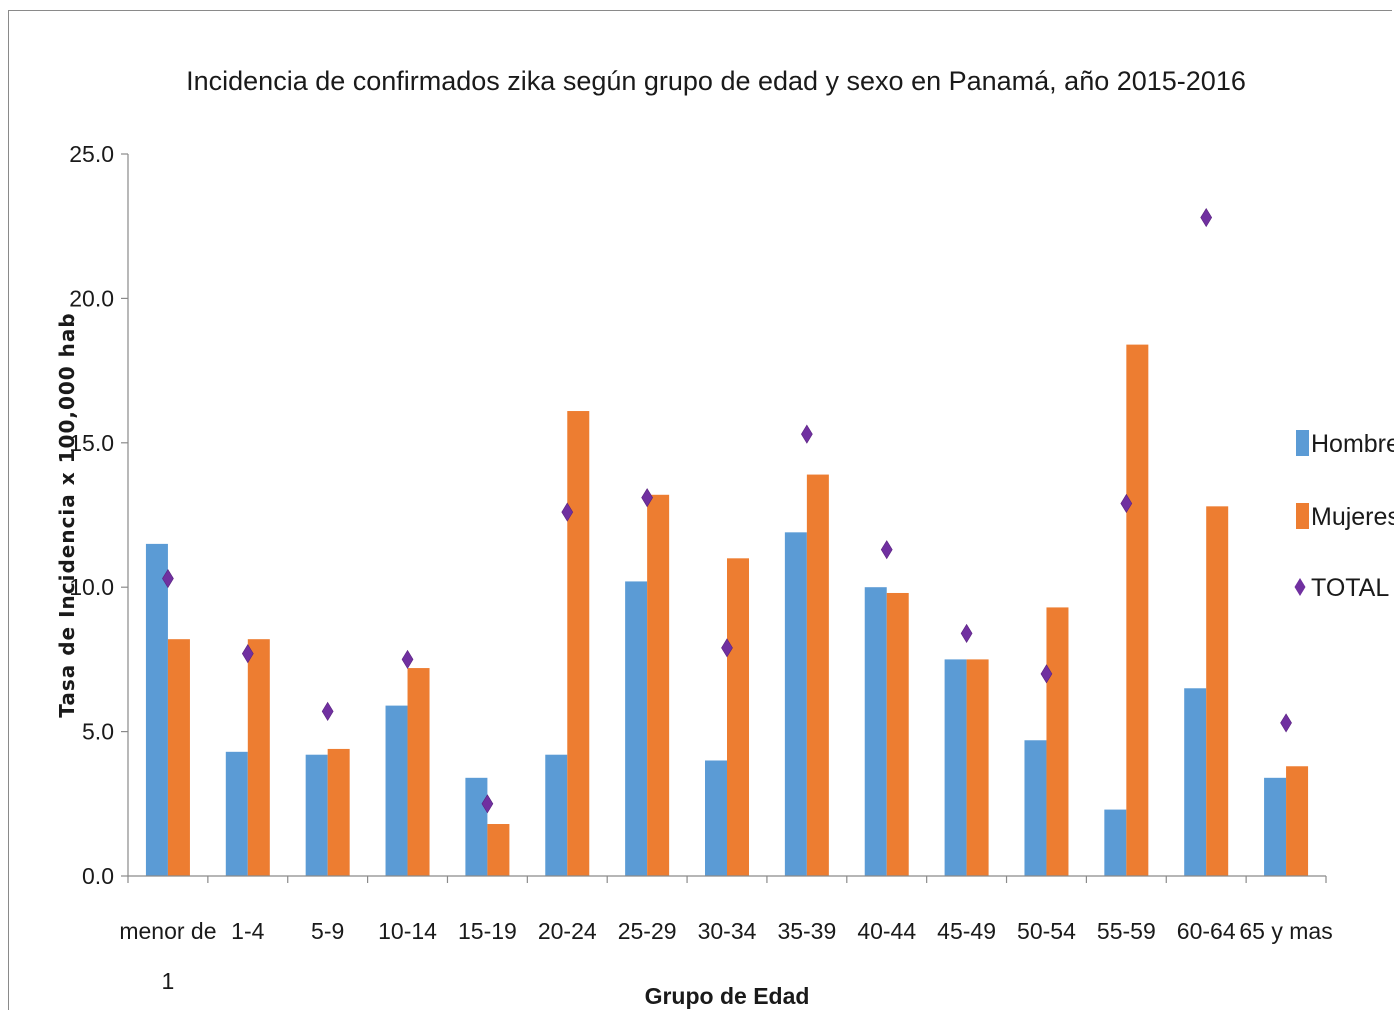  Describe the element at coordinates (806, 931) in the screenshot. I see `x-tick-label: 35-39` at that location.